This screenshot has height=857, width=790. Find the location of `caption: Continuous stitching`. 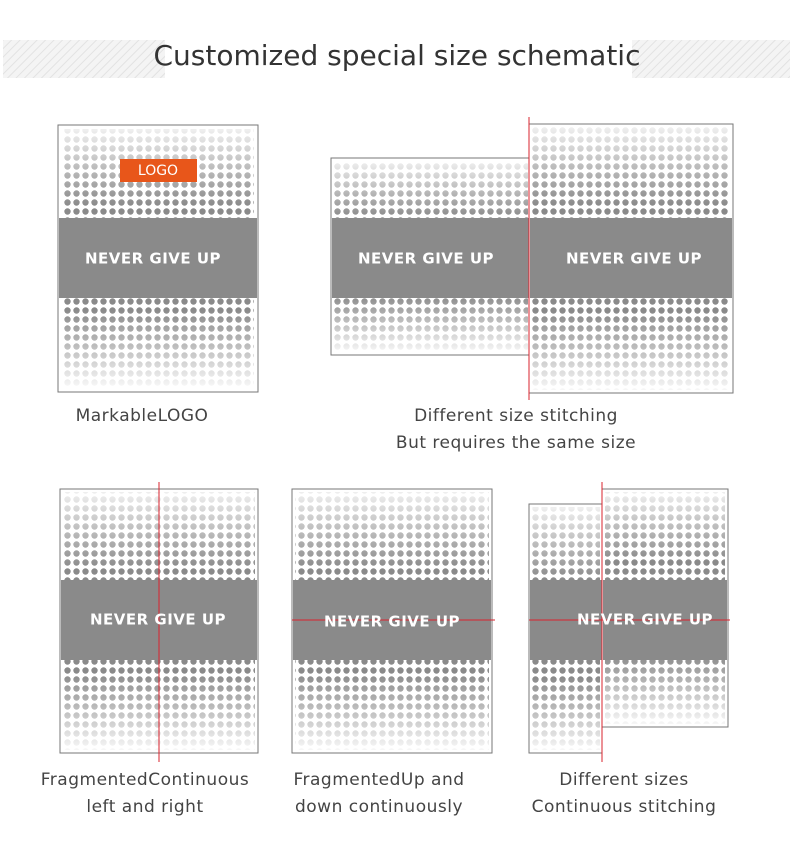

caption: Continuous stitching is located at coordinates (624, 807).